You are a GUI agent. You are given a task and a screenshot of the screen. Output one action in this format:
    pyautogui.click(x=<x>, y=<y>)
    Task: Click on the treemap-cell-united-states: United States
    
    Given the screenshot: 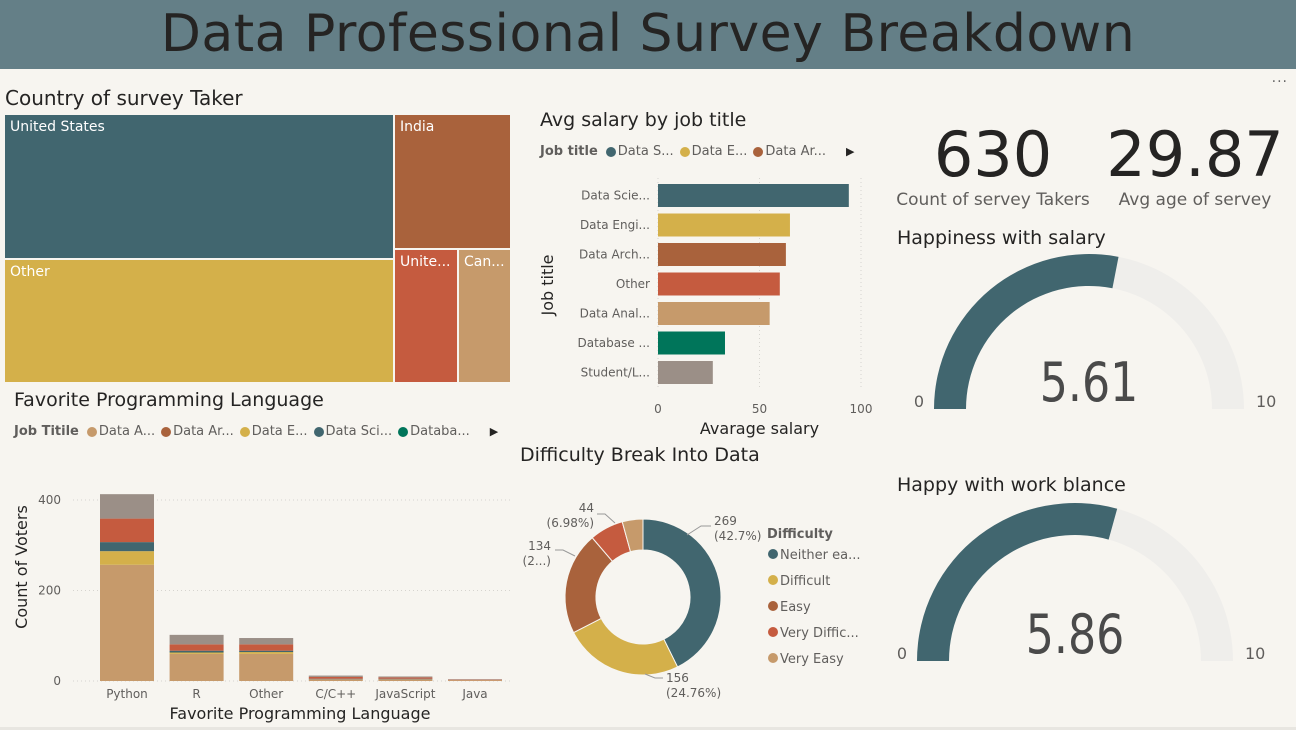 What is the action you would take?
    pyautogui.click(x=199, y=186)
    